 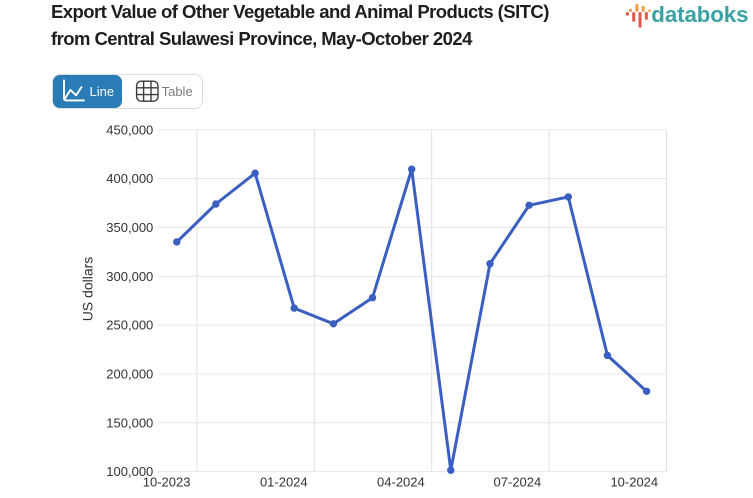 What do you see at coordinates (634, 481) in the screenshot?
I see `svg-text: 10-2024` at bounding box center [634, 481].